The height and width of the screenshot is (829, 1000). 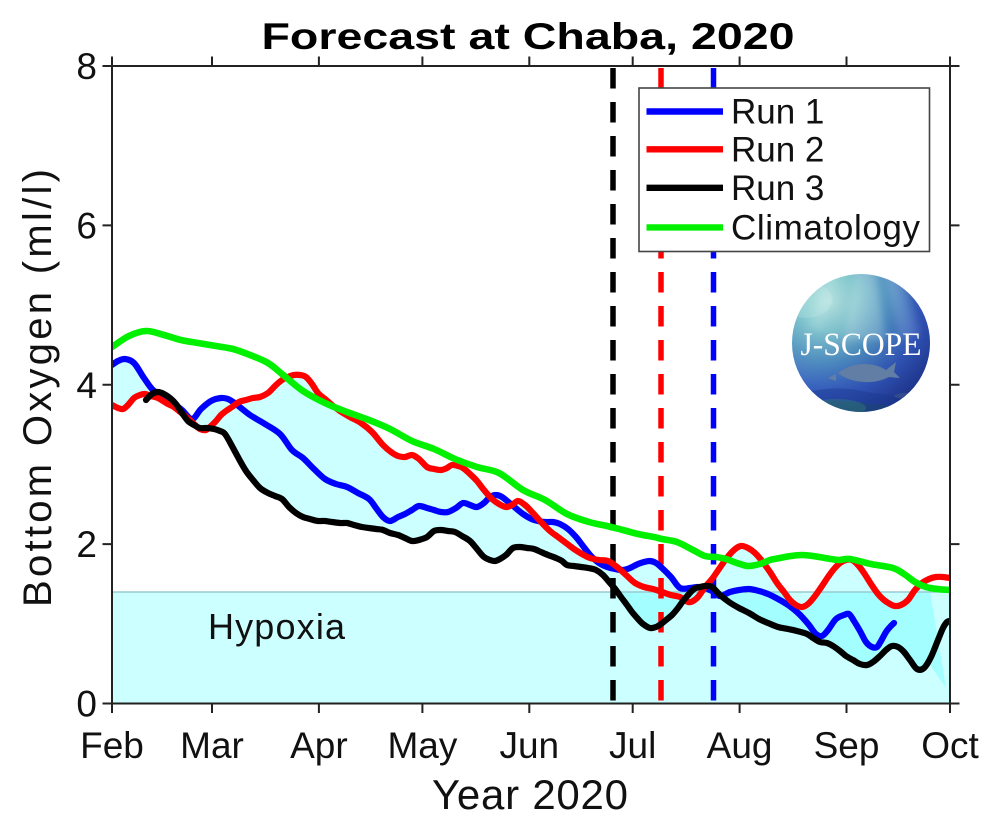 What do you see at coordinates (112, 745) in the screenshot?
I see `svg-text: Feb` at bounding box center [112, 745].